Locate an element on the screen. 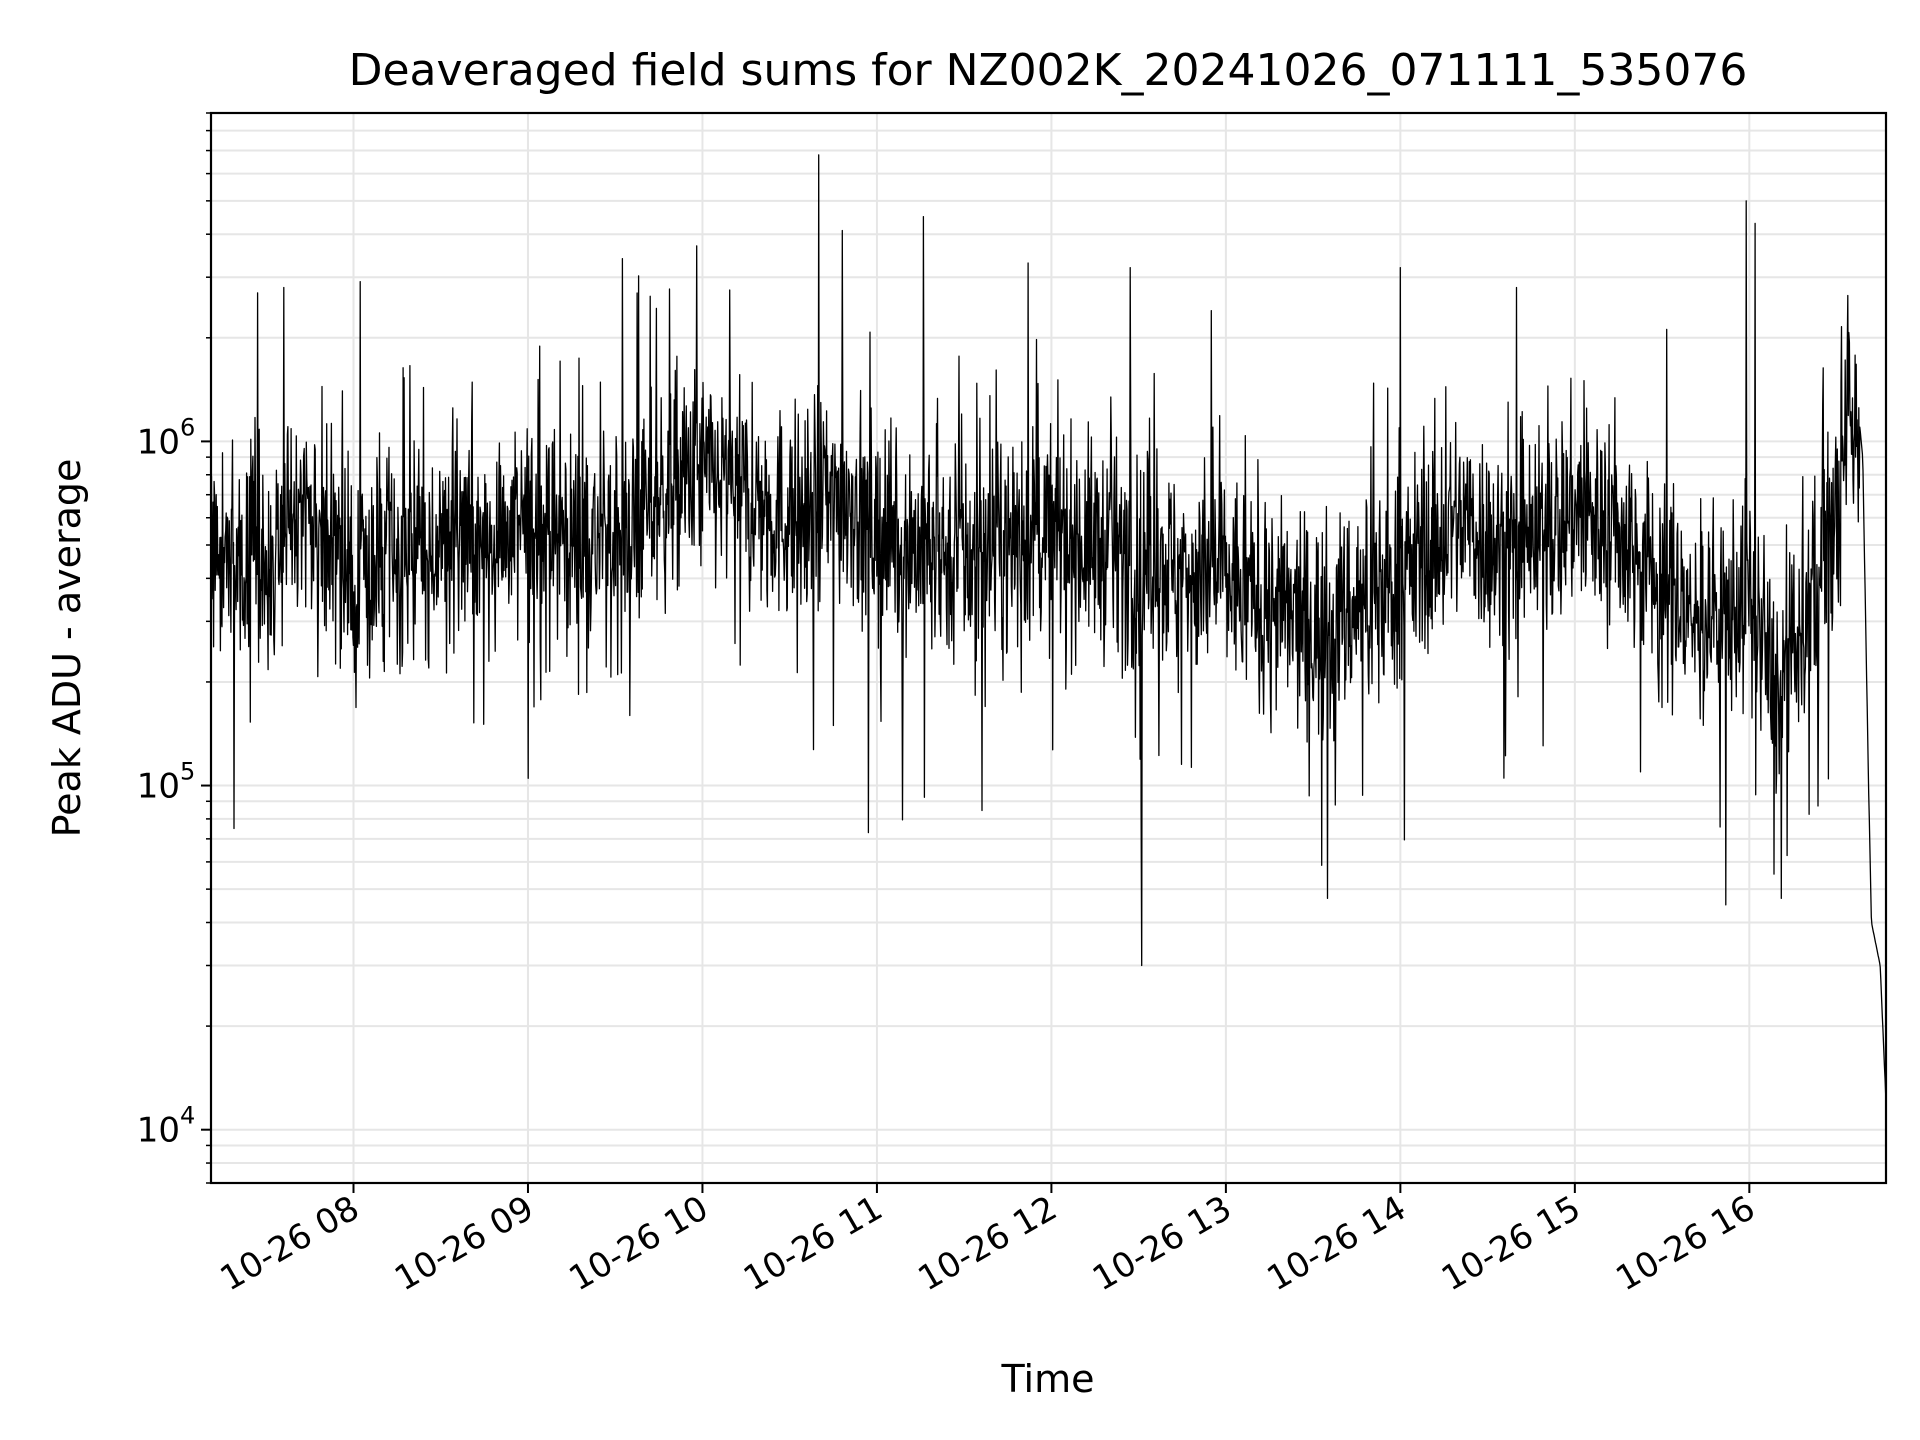  y-axis-label: Peak ADU - average is located at coordinates (67, 648).